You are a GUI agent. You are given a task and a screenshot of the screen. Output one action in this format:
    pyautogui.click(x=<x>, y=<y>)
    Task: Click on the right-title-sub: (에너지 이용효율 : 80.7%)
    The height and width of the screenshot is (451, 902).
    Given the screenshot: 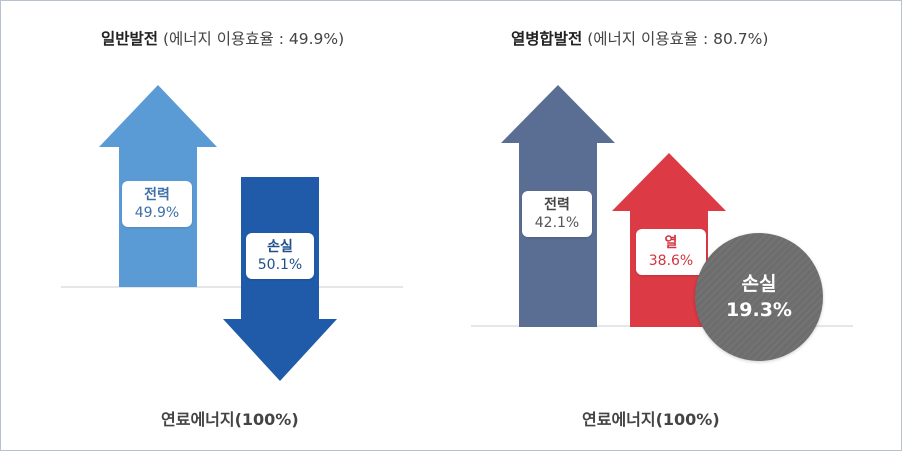 What is the action you would take?
    pyautogui.click(x=675, y=39)
    